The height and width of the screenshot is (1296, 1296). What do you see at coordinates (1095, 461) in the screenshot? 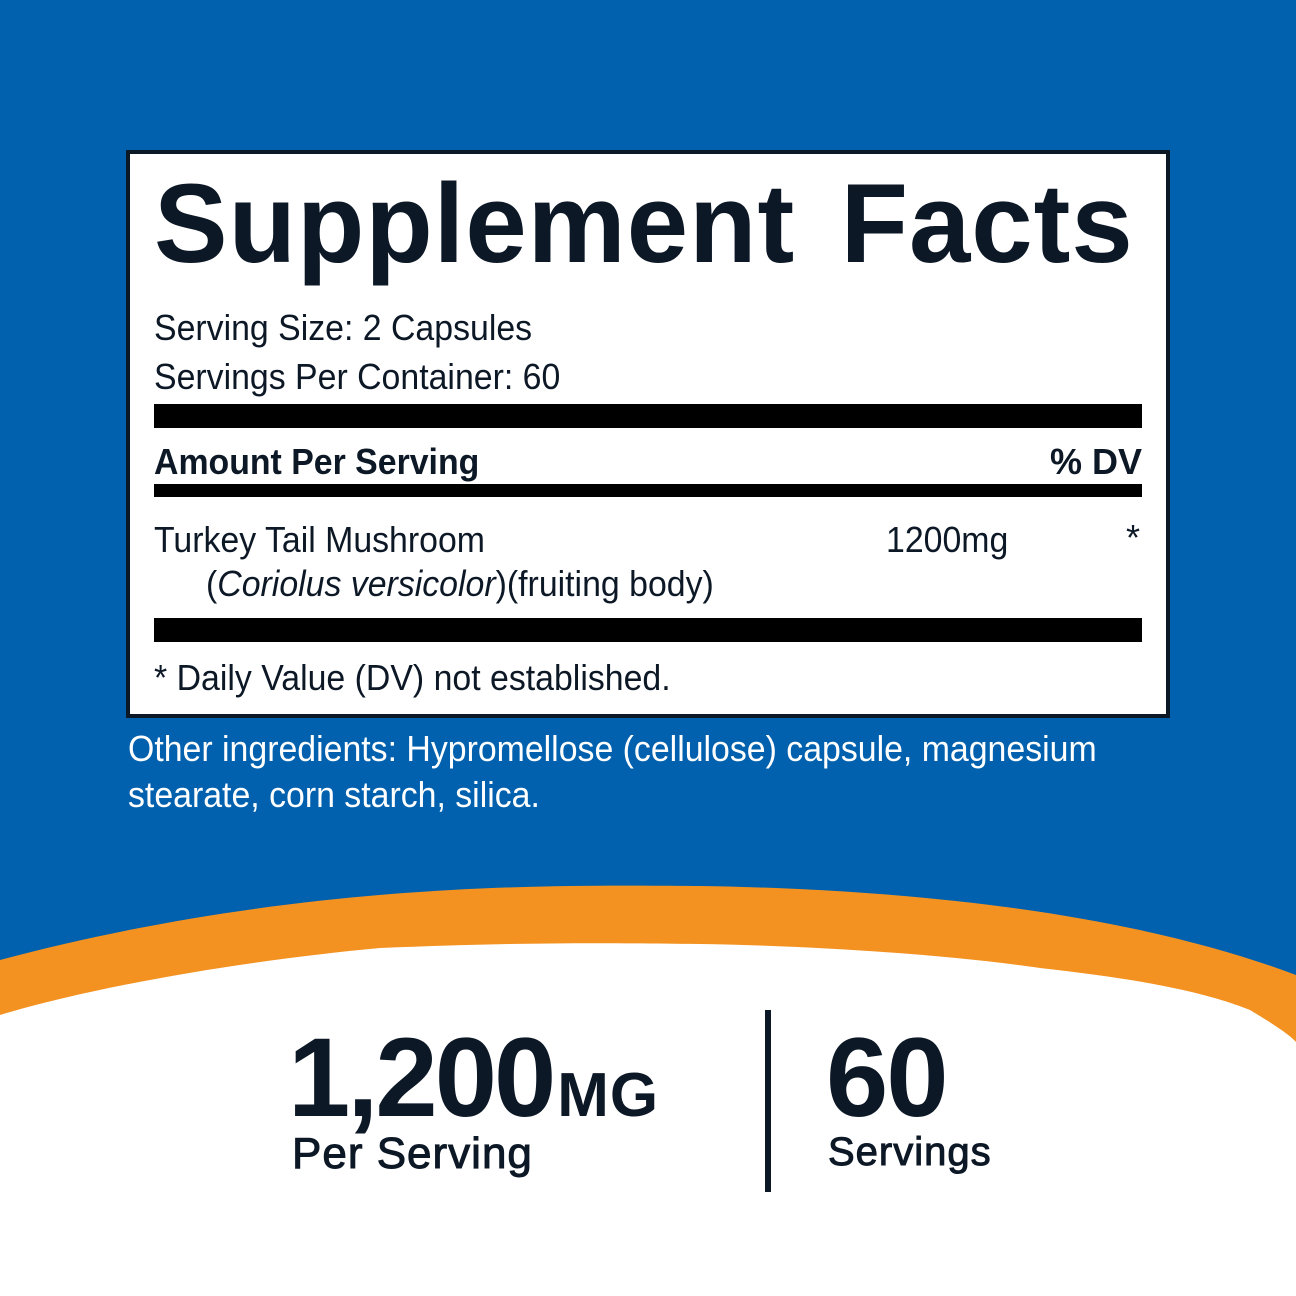
I see `dv-header: % DV` at bounding box center [1095, 461].